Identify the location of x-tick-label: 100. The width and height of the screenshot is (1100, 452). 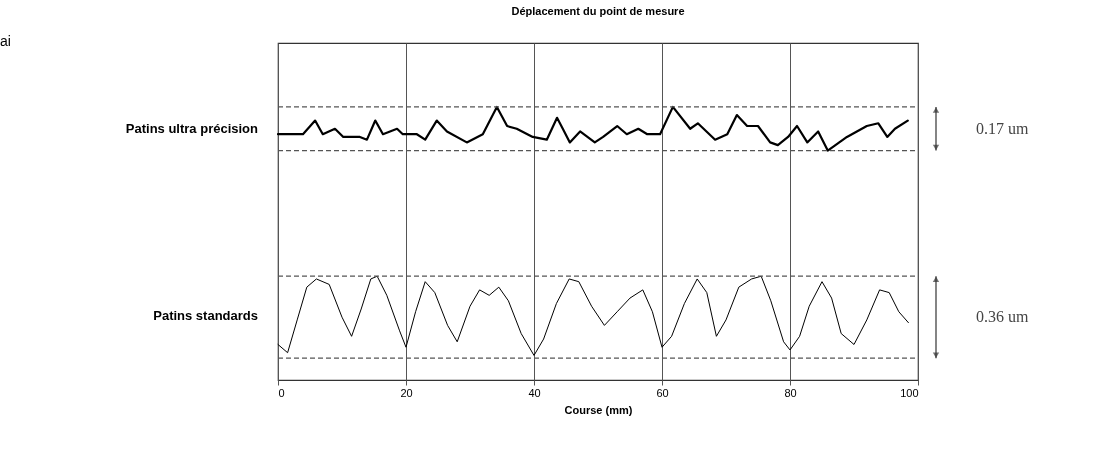
(909, 392).